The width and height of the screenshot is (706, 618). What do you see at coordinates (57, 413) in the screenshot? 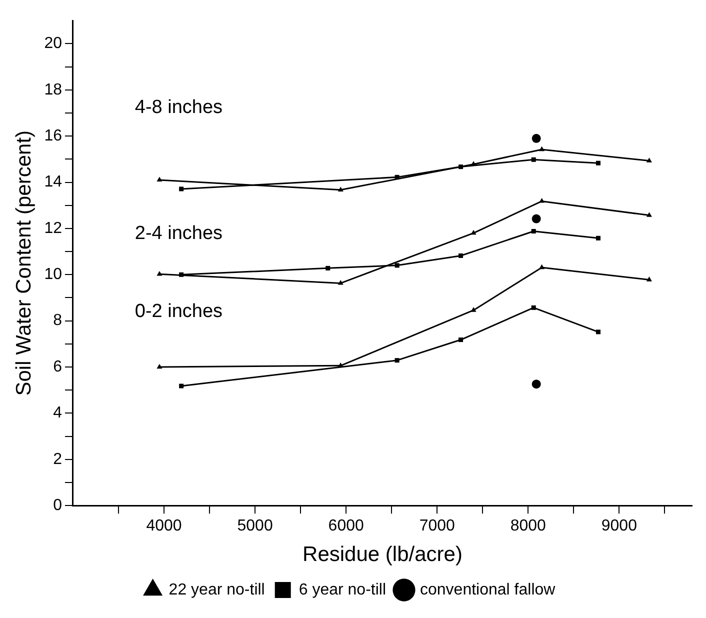
I see `y-tick-label: 4` at bounding box center [57, 413].